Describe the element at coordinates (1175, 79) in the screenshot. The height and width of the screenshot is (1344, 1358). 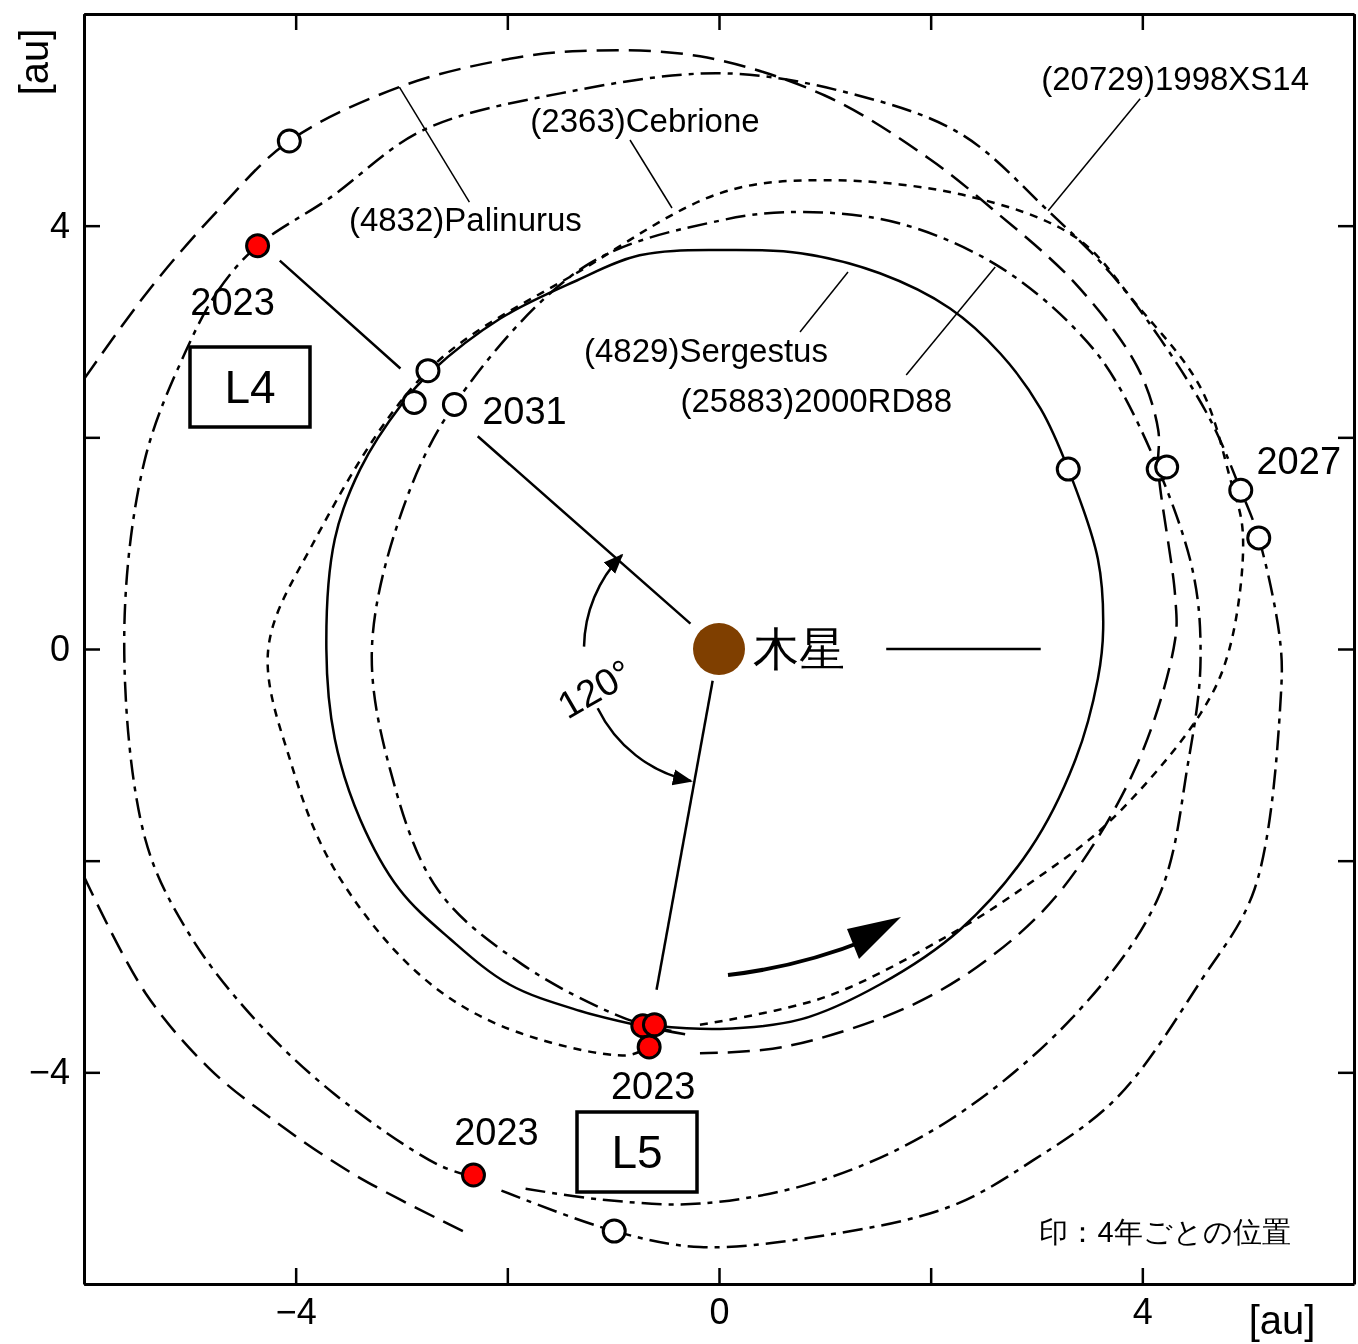
I see `annotation: (20729)1998XS14` at that location.